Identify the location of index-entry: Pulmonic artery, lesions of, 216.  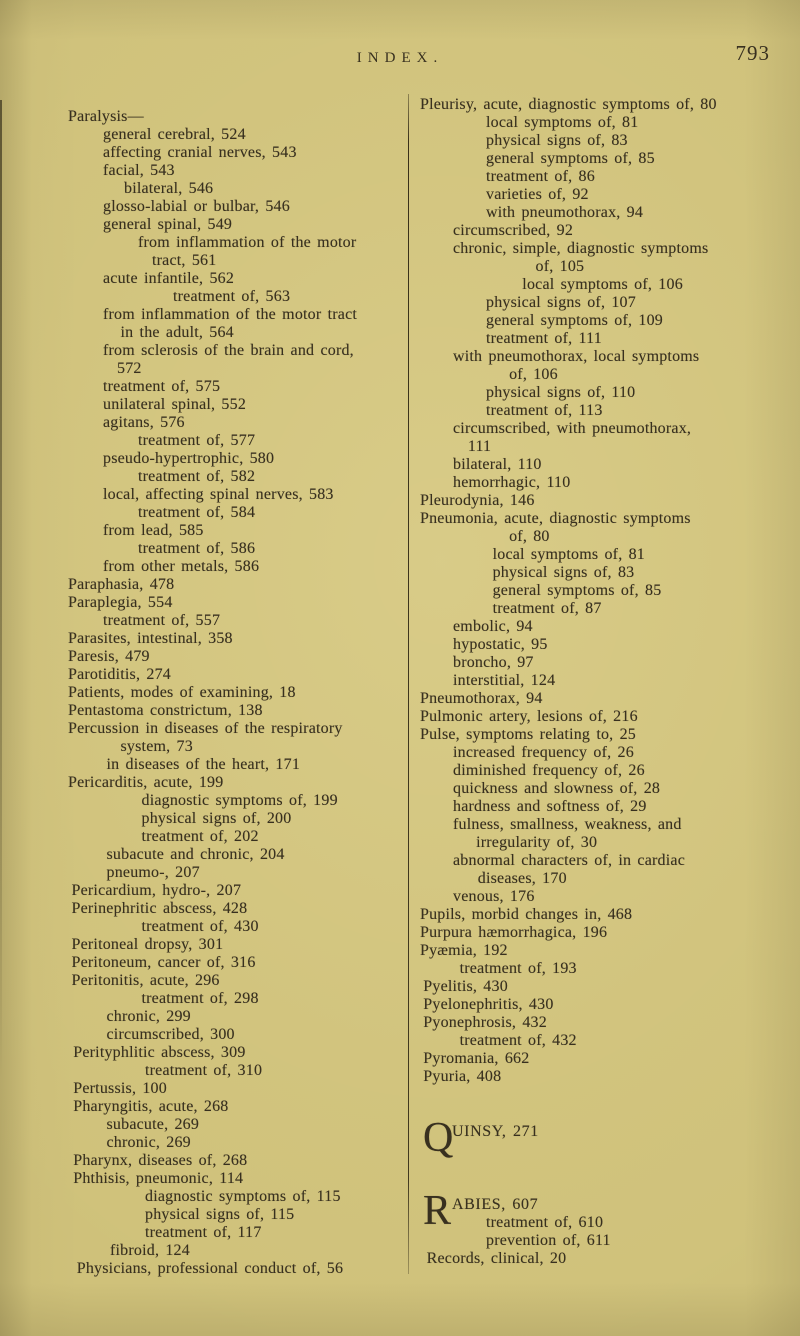
(529, 716).